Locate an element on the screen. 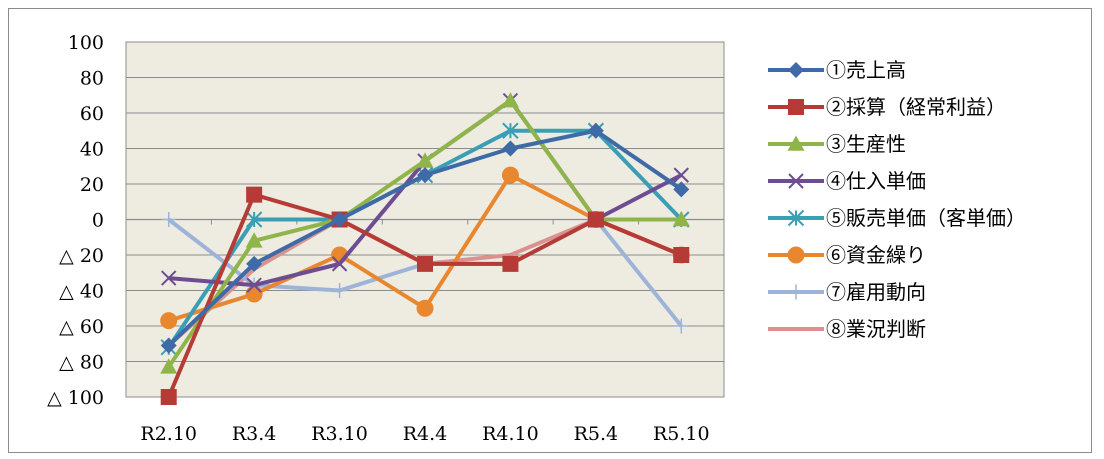  y-tick-label: 20 is located at coordinates (92, 185).